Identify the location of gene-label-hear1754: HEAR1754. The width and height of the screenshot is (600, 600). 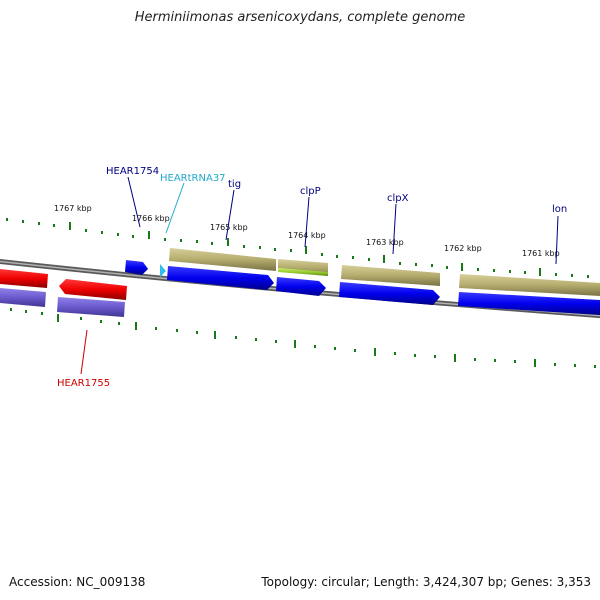
(132, 171).